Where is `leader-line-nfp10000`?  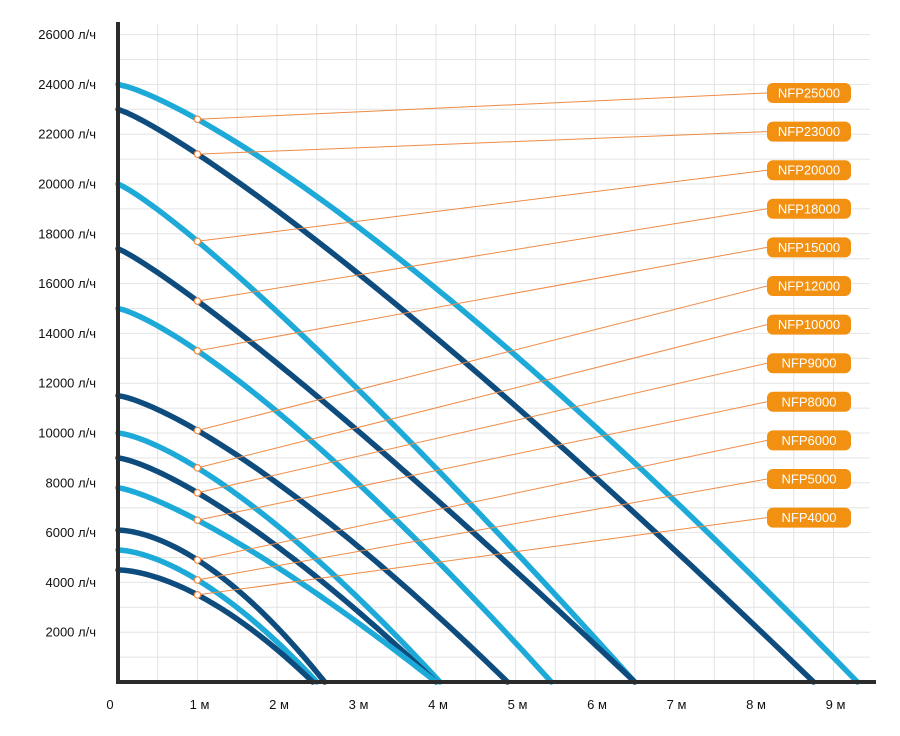
leader-line-nfp10000 is located at coordinates (482, 396).